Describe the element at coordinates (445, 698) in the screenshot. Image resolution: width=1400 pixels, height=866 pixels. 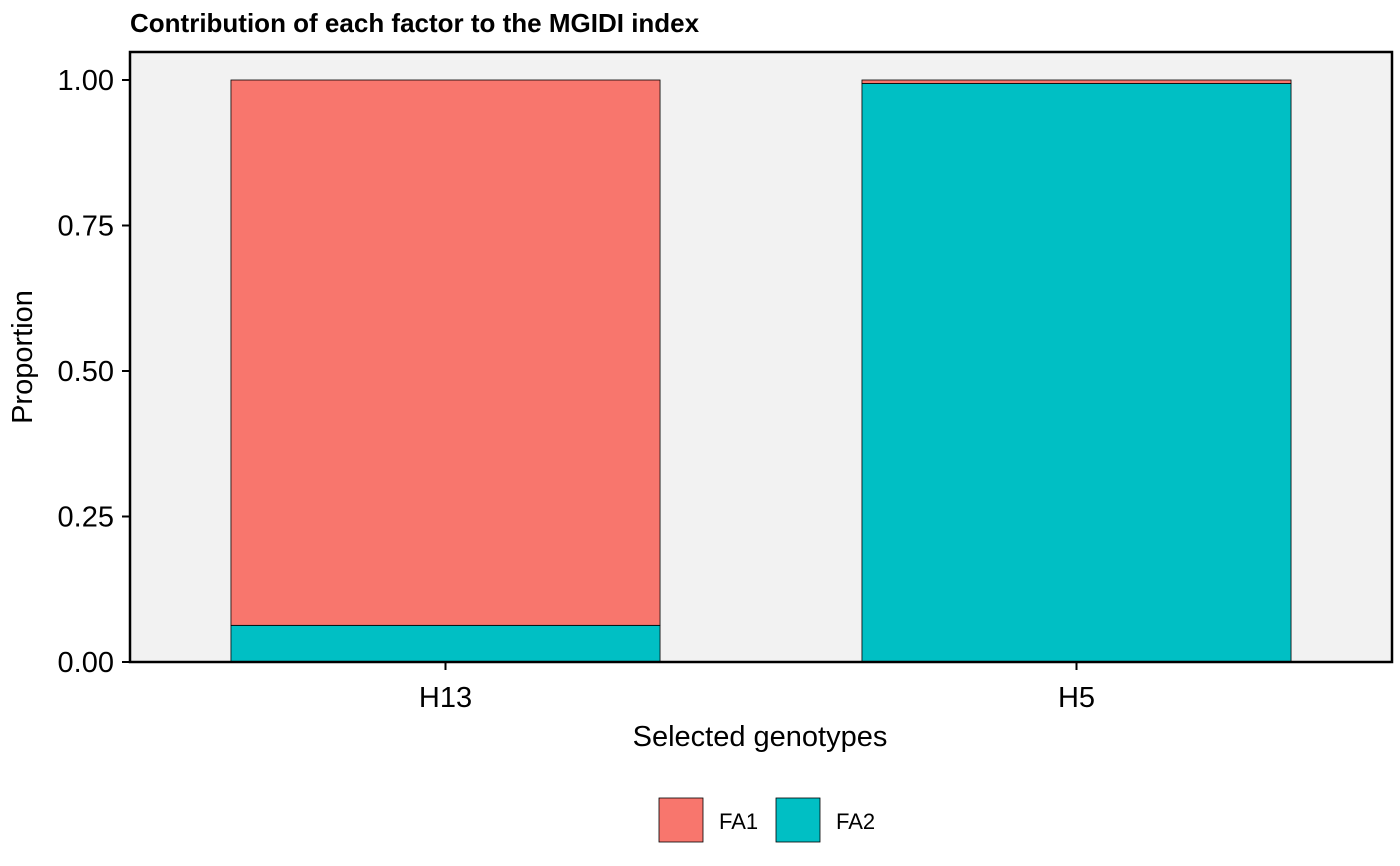
I see `x-tick-label: H13` at that location.